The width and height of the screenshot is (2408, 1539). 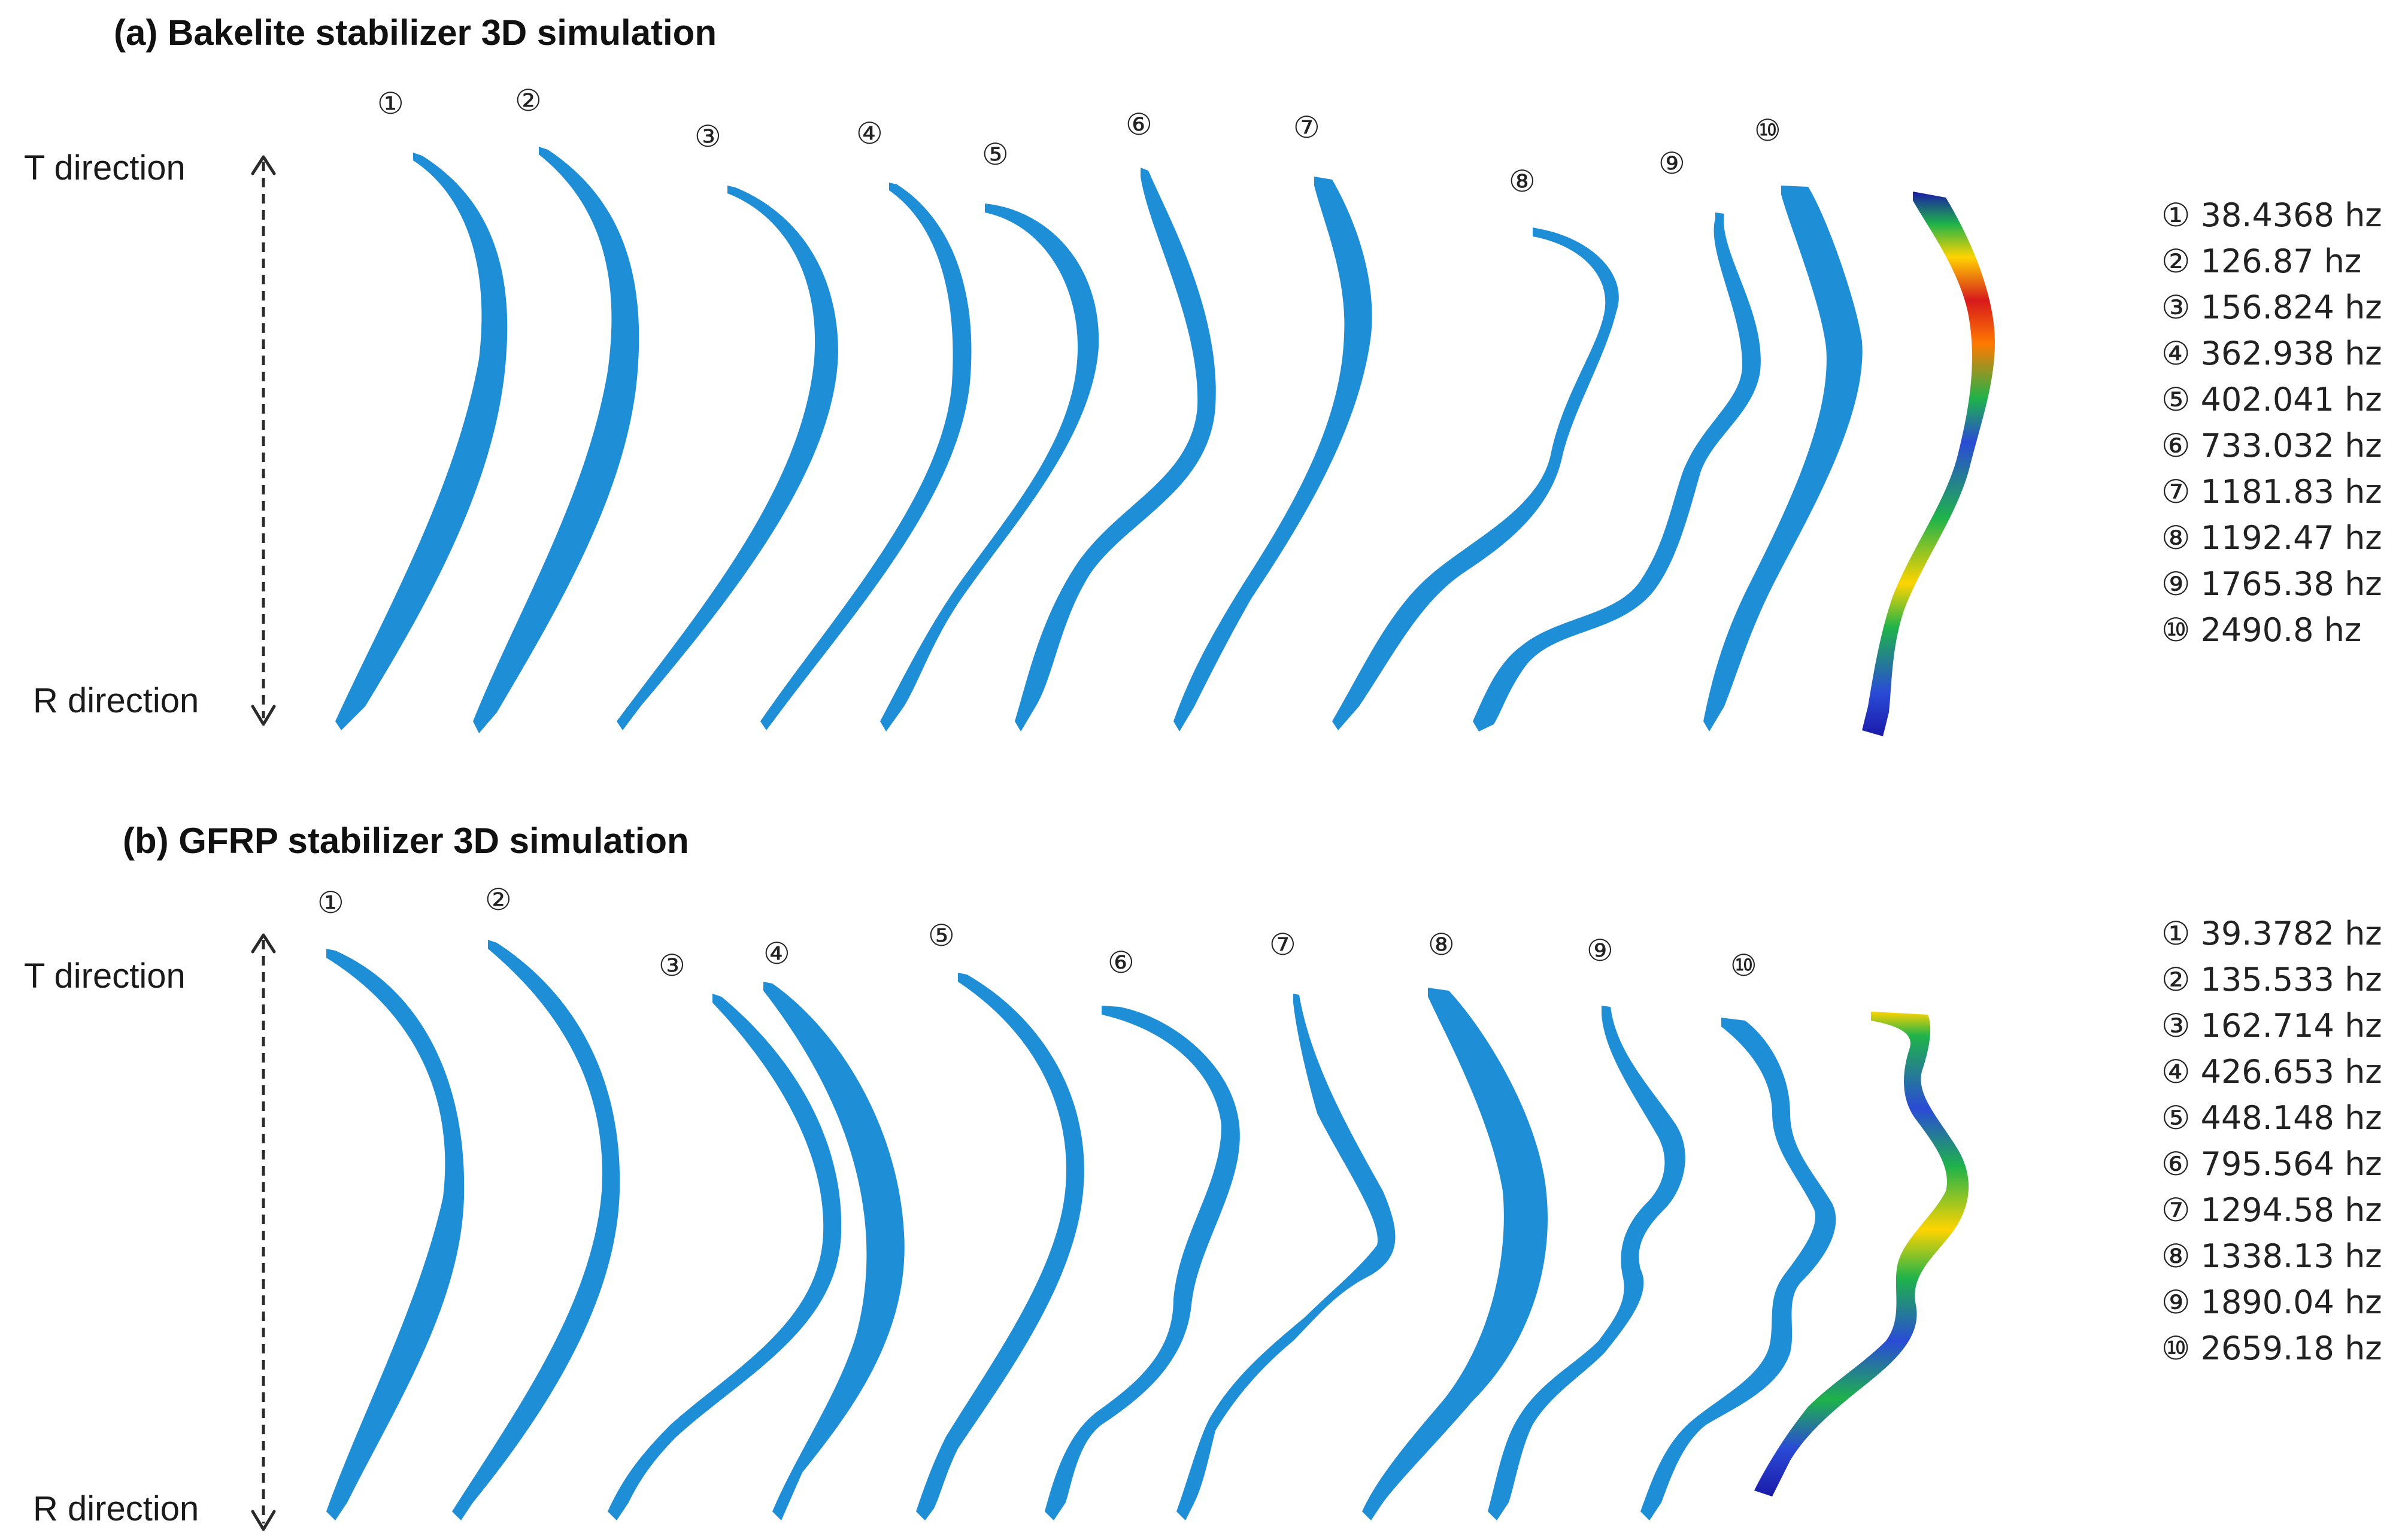 What do you see at coordinates (528, 100) in the screenshot?
I see `panel-a-mode-label: ②` at bounding box center [528, 100].